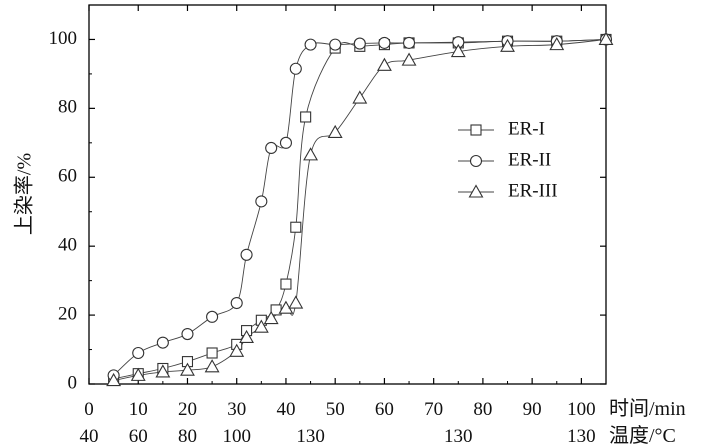  What do you see at coordinates (642, 435) in the screenshot?
I see `x-axis-title-temperature: 温度/°C` at bounding box center [642, 435].